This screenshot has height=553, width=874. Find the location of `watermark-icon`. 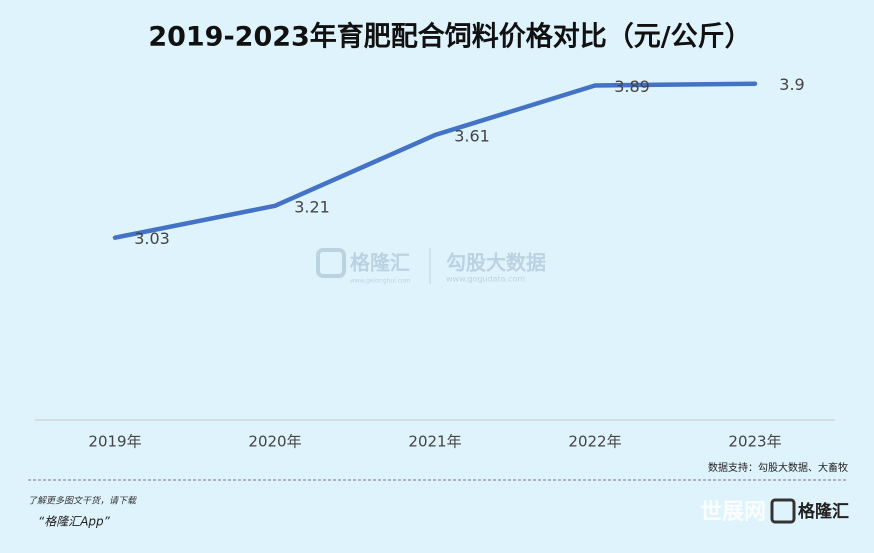

watermark-icon is located at coordinates (331, 263).